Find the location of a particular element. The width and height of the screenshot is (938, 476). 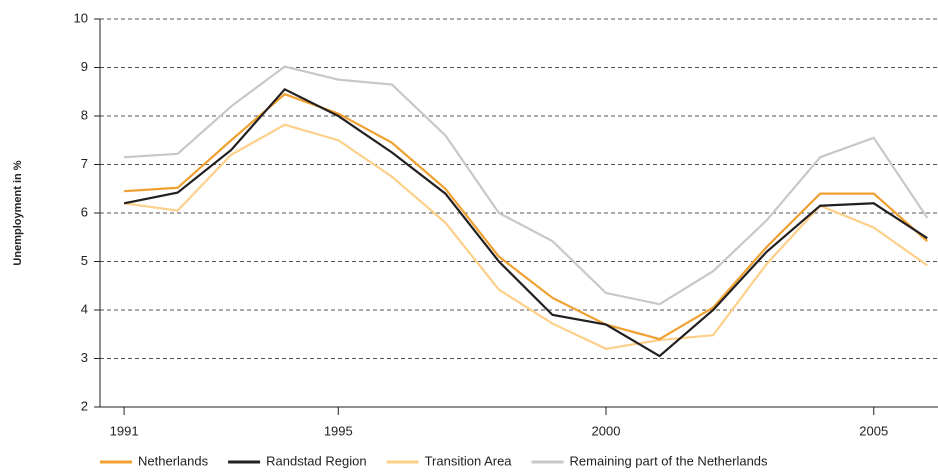

x-tick-label: 2005 is located at coordinates (873, 430).